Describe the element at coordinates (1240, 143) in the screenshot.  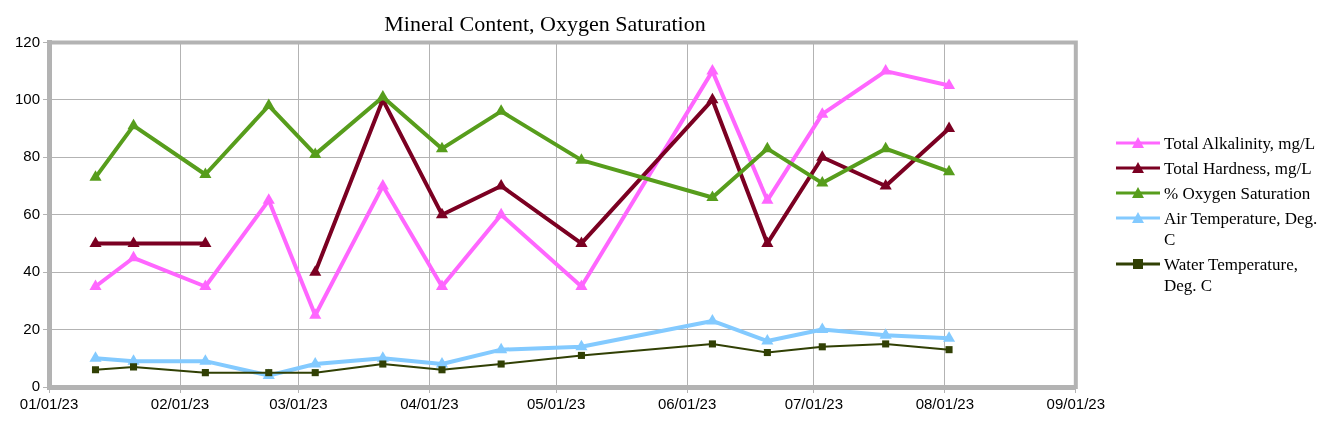
I see `legend-label: Total Alkalinity, mg/L` at that location.